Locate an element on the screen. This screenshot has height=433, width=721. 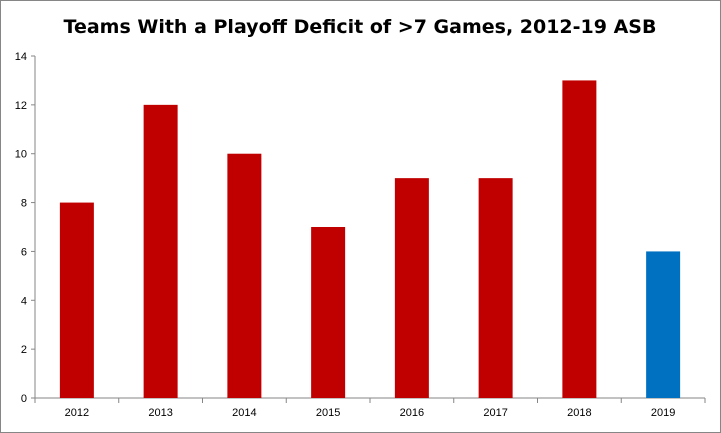
bar-2014 is located at coordinates (244, 275).